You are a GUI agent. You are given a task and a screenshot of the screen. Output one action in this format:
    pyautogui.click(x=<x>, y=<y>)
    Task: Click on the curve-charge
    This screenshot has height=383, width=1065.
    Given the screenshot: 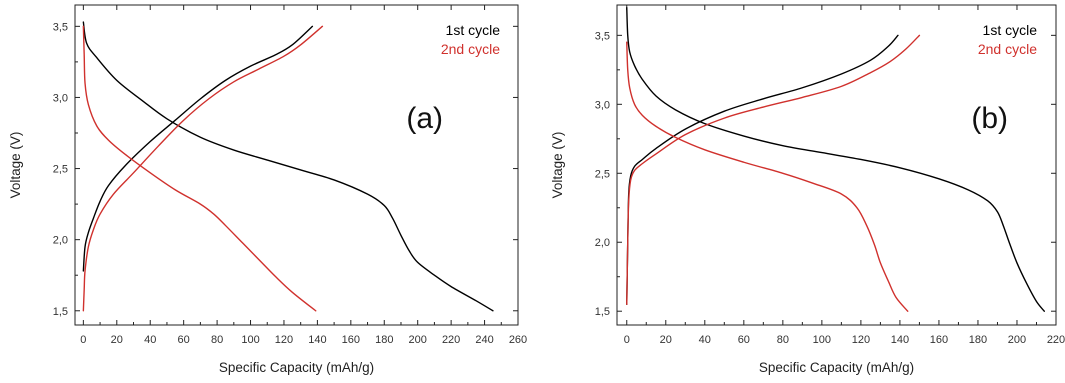 What is the action you would take?
    pyautogui.click(x=198, y=148)
    